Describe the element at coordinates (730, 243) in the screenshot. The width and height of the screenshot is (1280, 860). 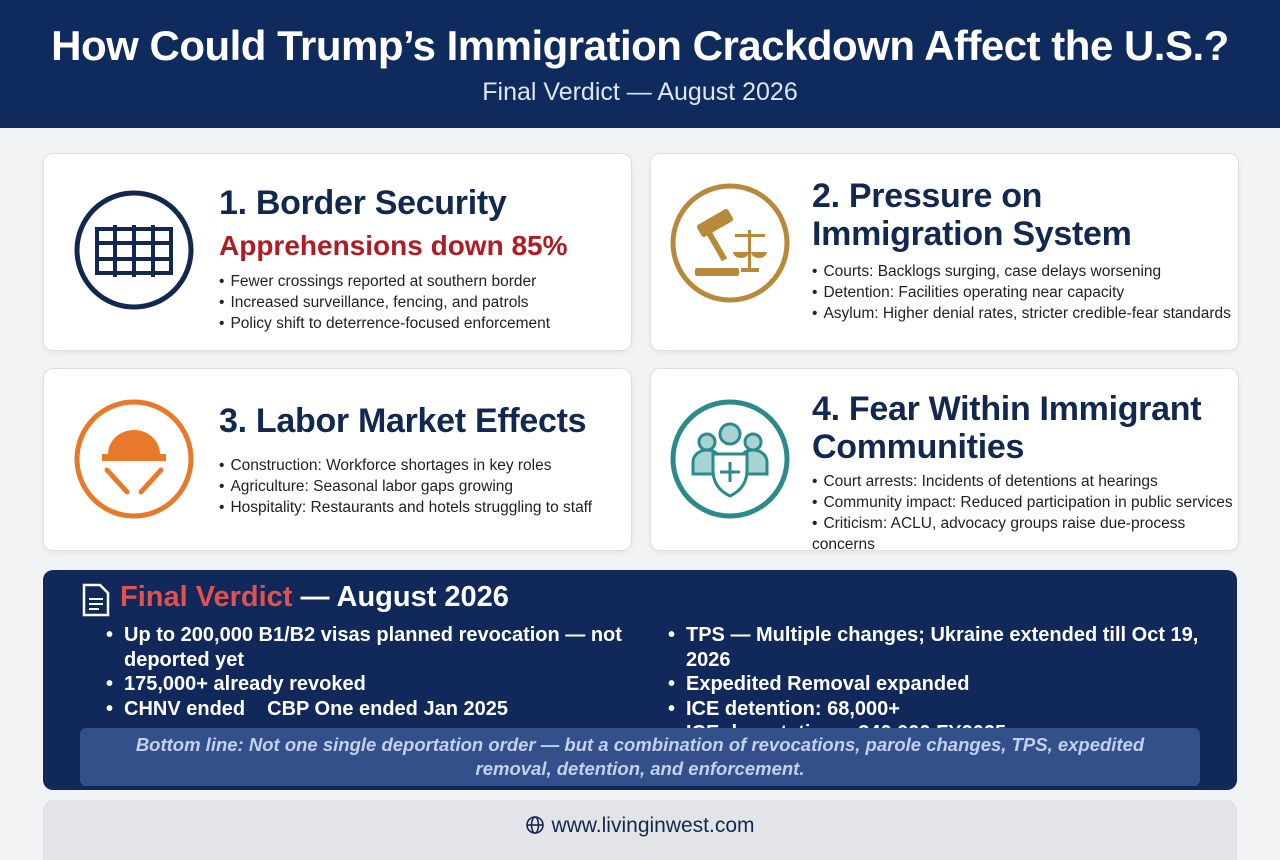
I see `icon-gavel` at that location.